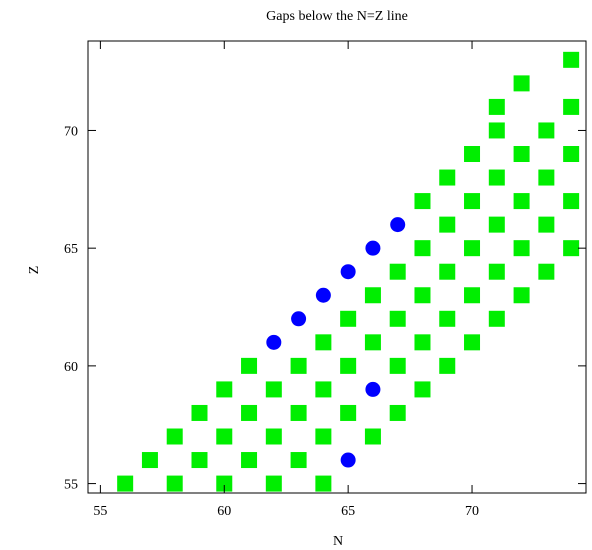 The width and height of the screenshot is (592, 550). Describe the element at coordinates (71, 485) in the screenshot. I see `y-tick-label: 55` at that location.